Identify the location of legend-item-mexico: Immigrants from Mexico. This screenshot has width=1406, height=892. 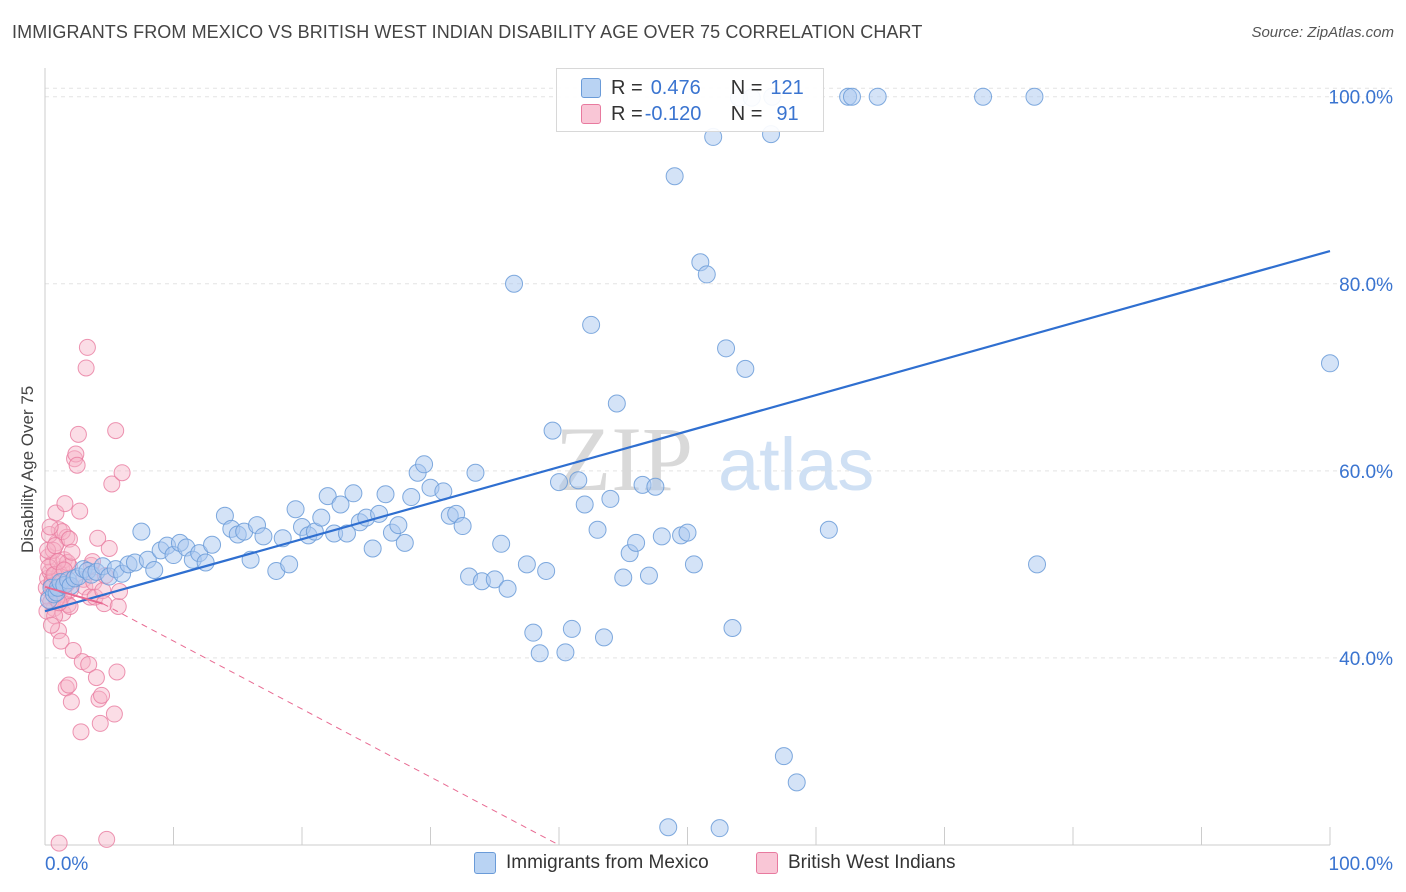
(591, 863).